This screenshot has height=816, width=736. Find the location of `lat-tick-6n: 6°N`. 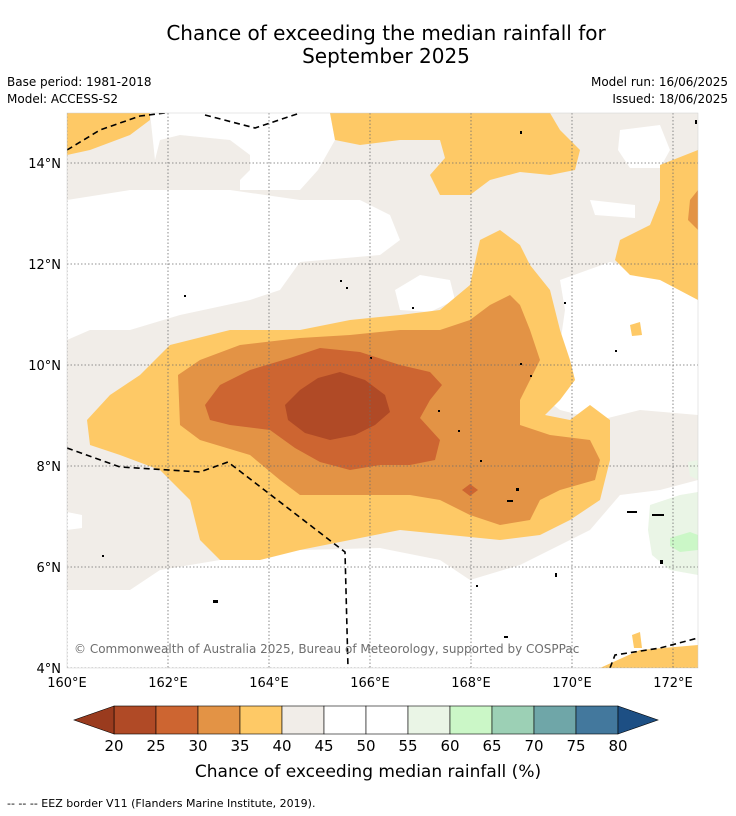

lat-tick-6n: 6°N is located at coordinates (49, 568).